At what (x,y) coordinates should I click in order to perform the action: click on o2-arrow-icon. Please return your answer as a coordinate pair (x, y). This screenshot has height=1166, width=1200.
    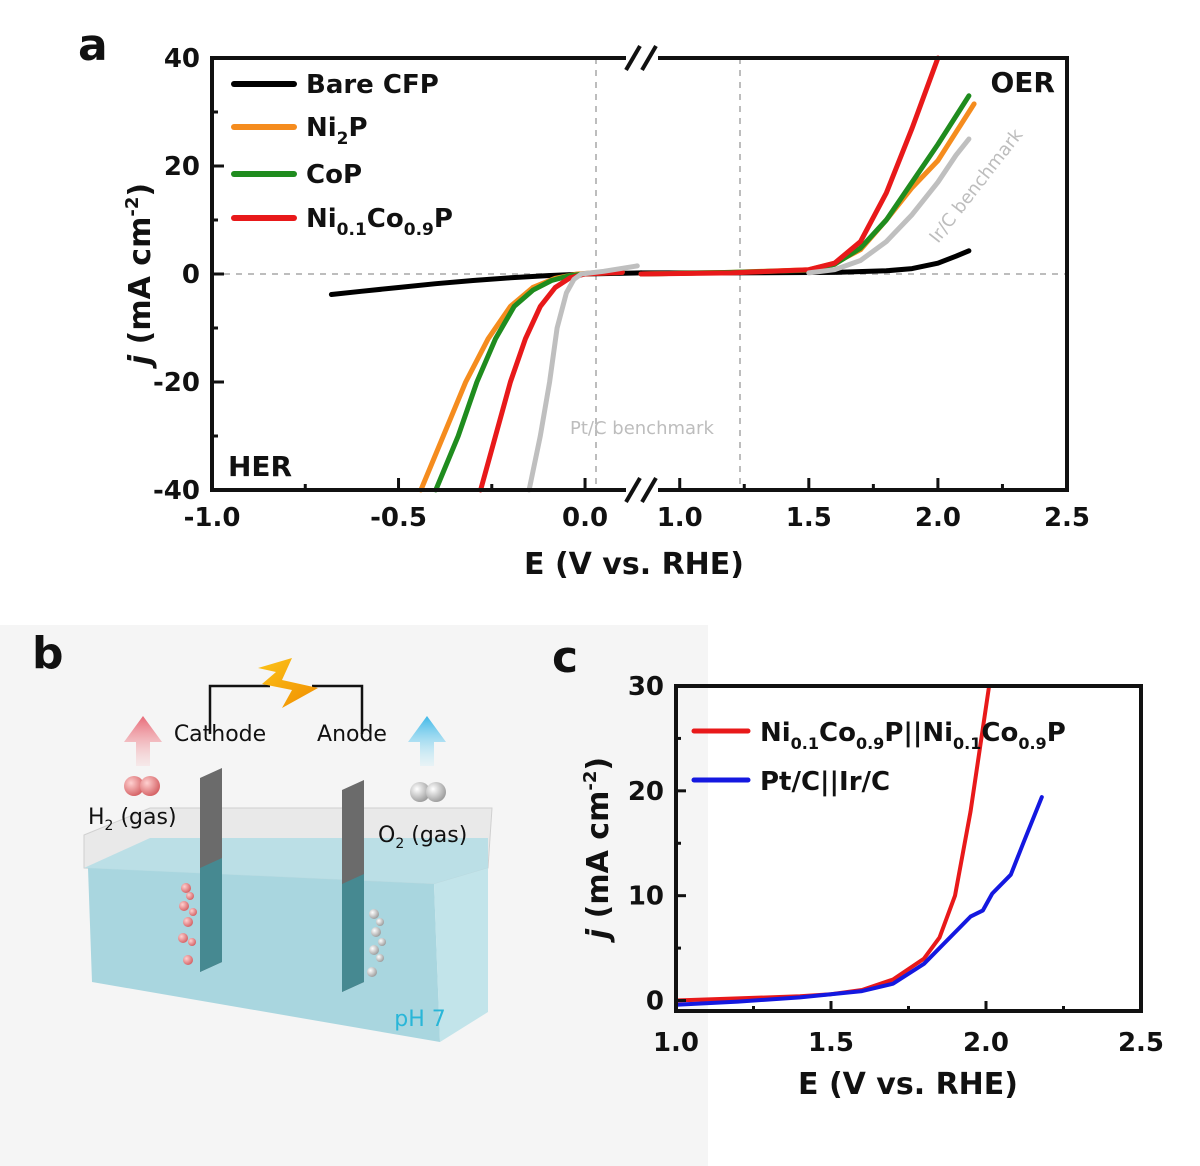
    Looking at the image, I should click on (427, 741).